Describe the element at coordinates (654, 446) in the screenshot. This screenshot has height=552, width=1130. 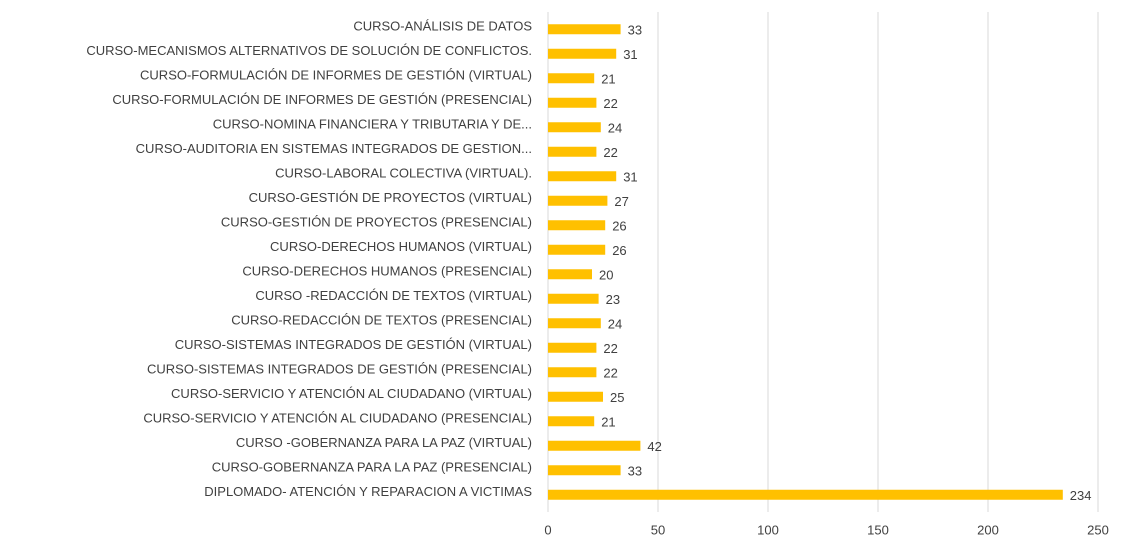
I see `data-label: 42` at that location.